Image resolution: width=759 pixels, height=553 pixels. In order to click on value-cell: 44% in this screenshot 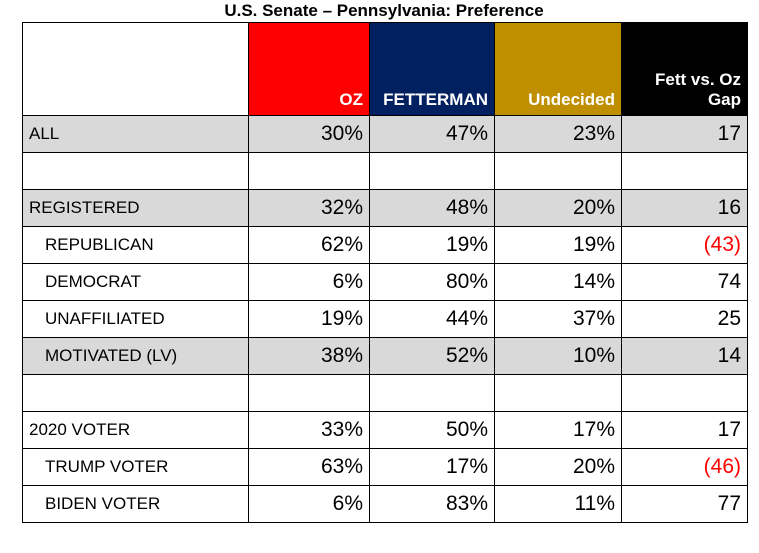, I will do `click(432, 319)`.